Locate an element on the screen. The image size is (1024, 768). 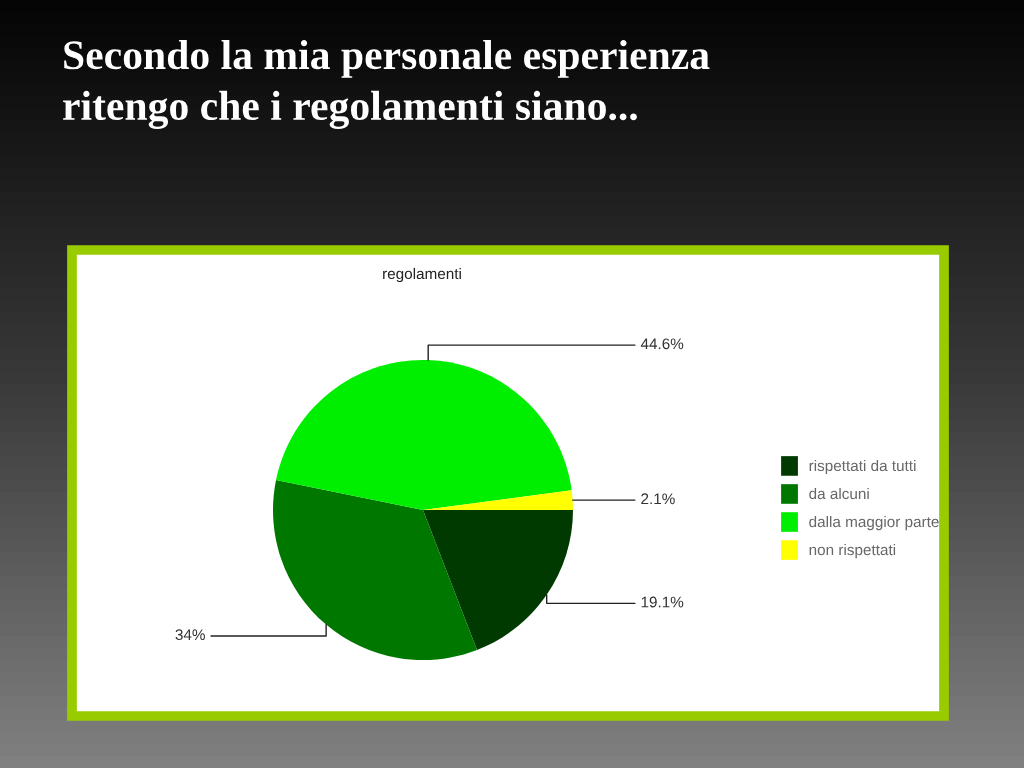
data-label: 34% is located at coordinates (190, 635).